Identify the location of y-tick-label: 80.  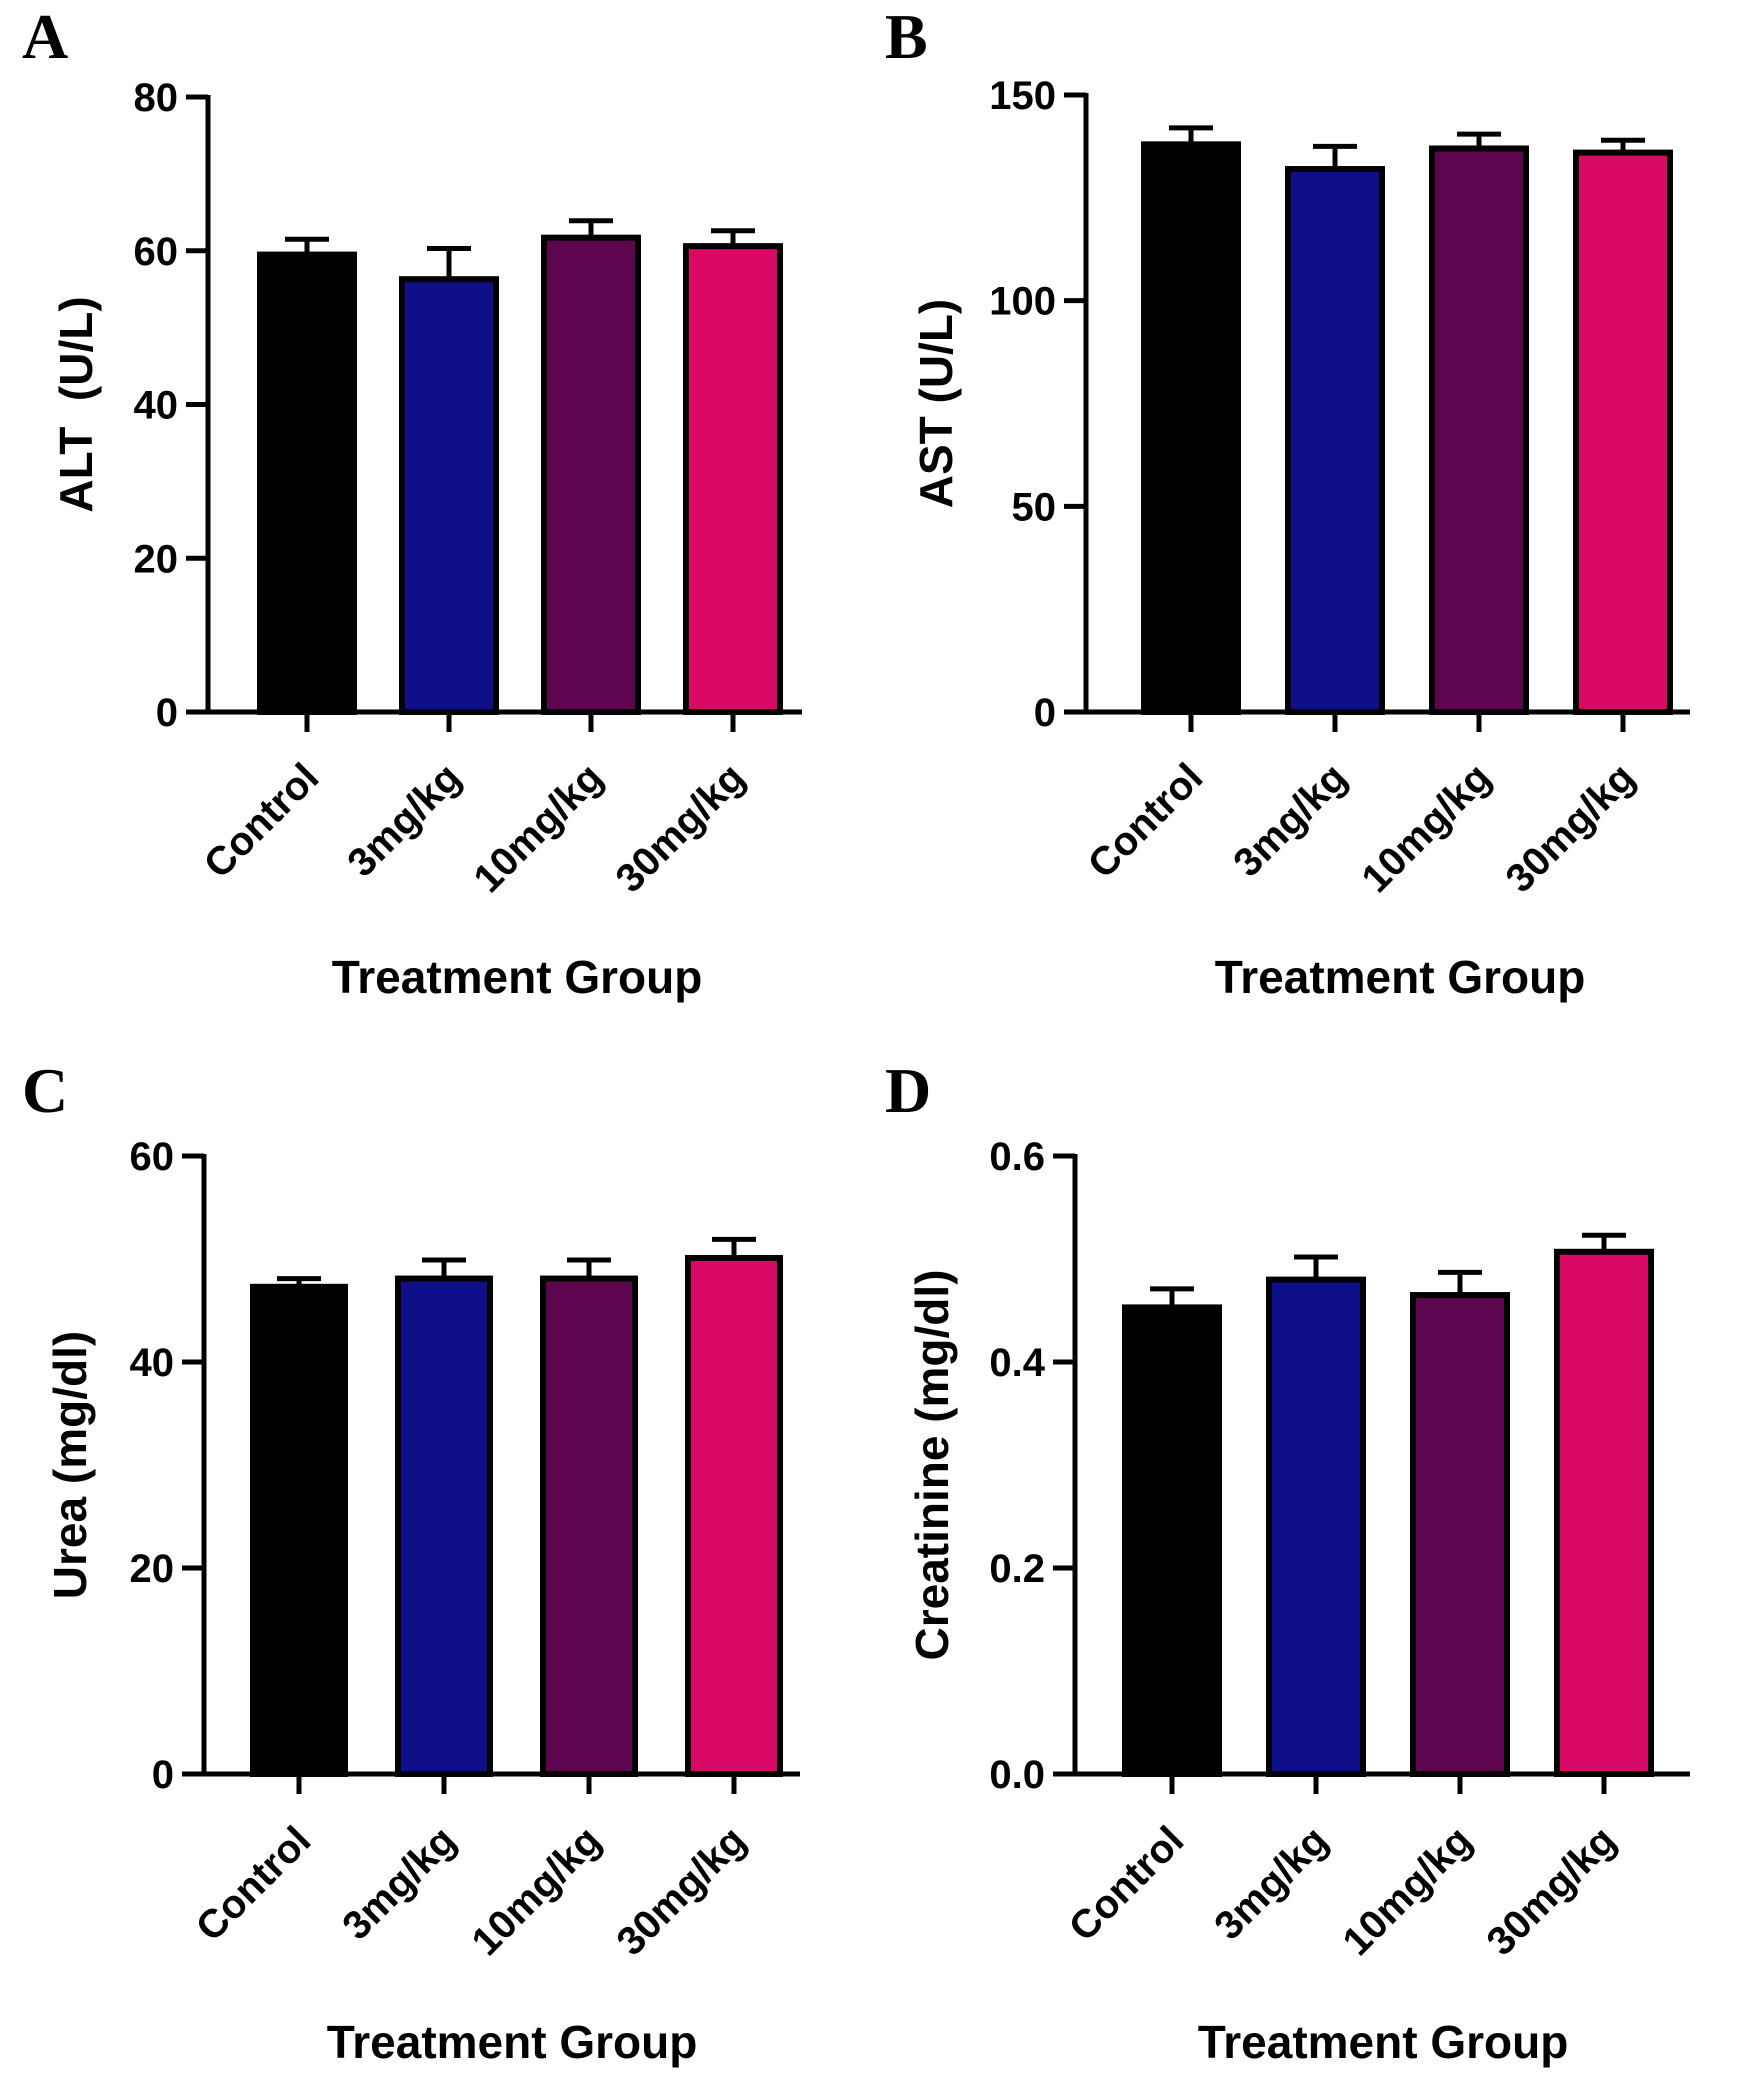
(156, 98).